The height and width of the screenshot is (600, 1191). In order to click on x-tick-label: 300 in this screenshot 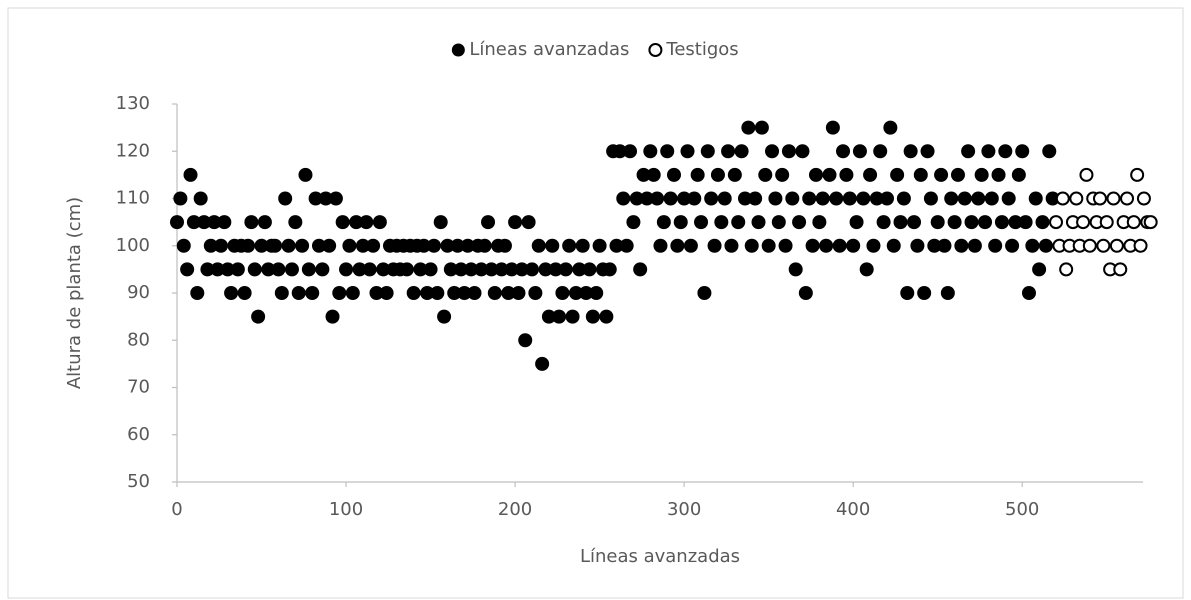, I will do `click(684, 509)`.